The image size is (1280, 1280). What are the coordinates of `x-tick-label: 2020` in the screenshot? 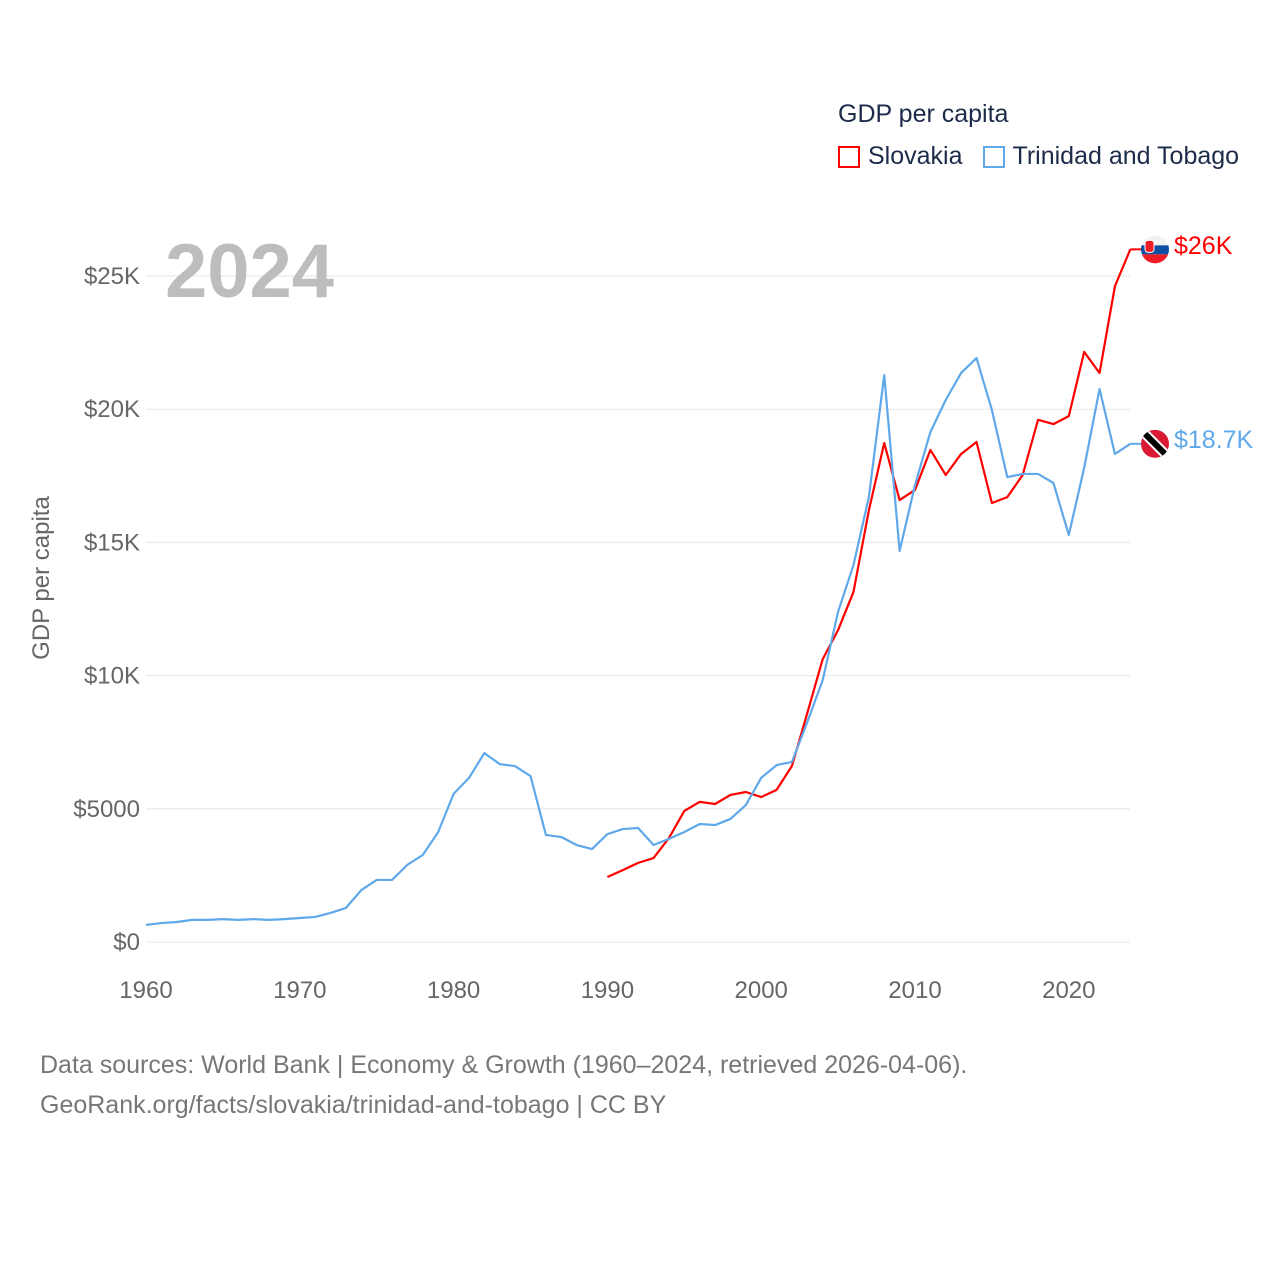 It's located at (1068, 990).